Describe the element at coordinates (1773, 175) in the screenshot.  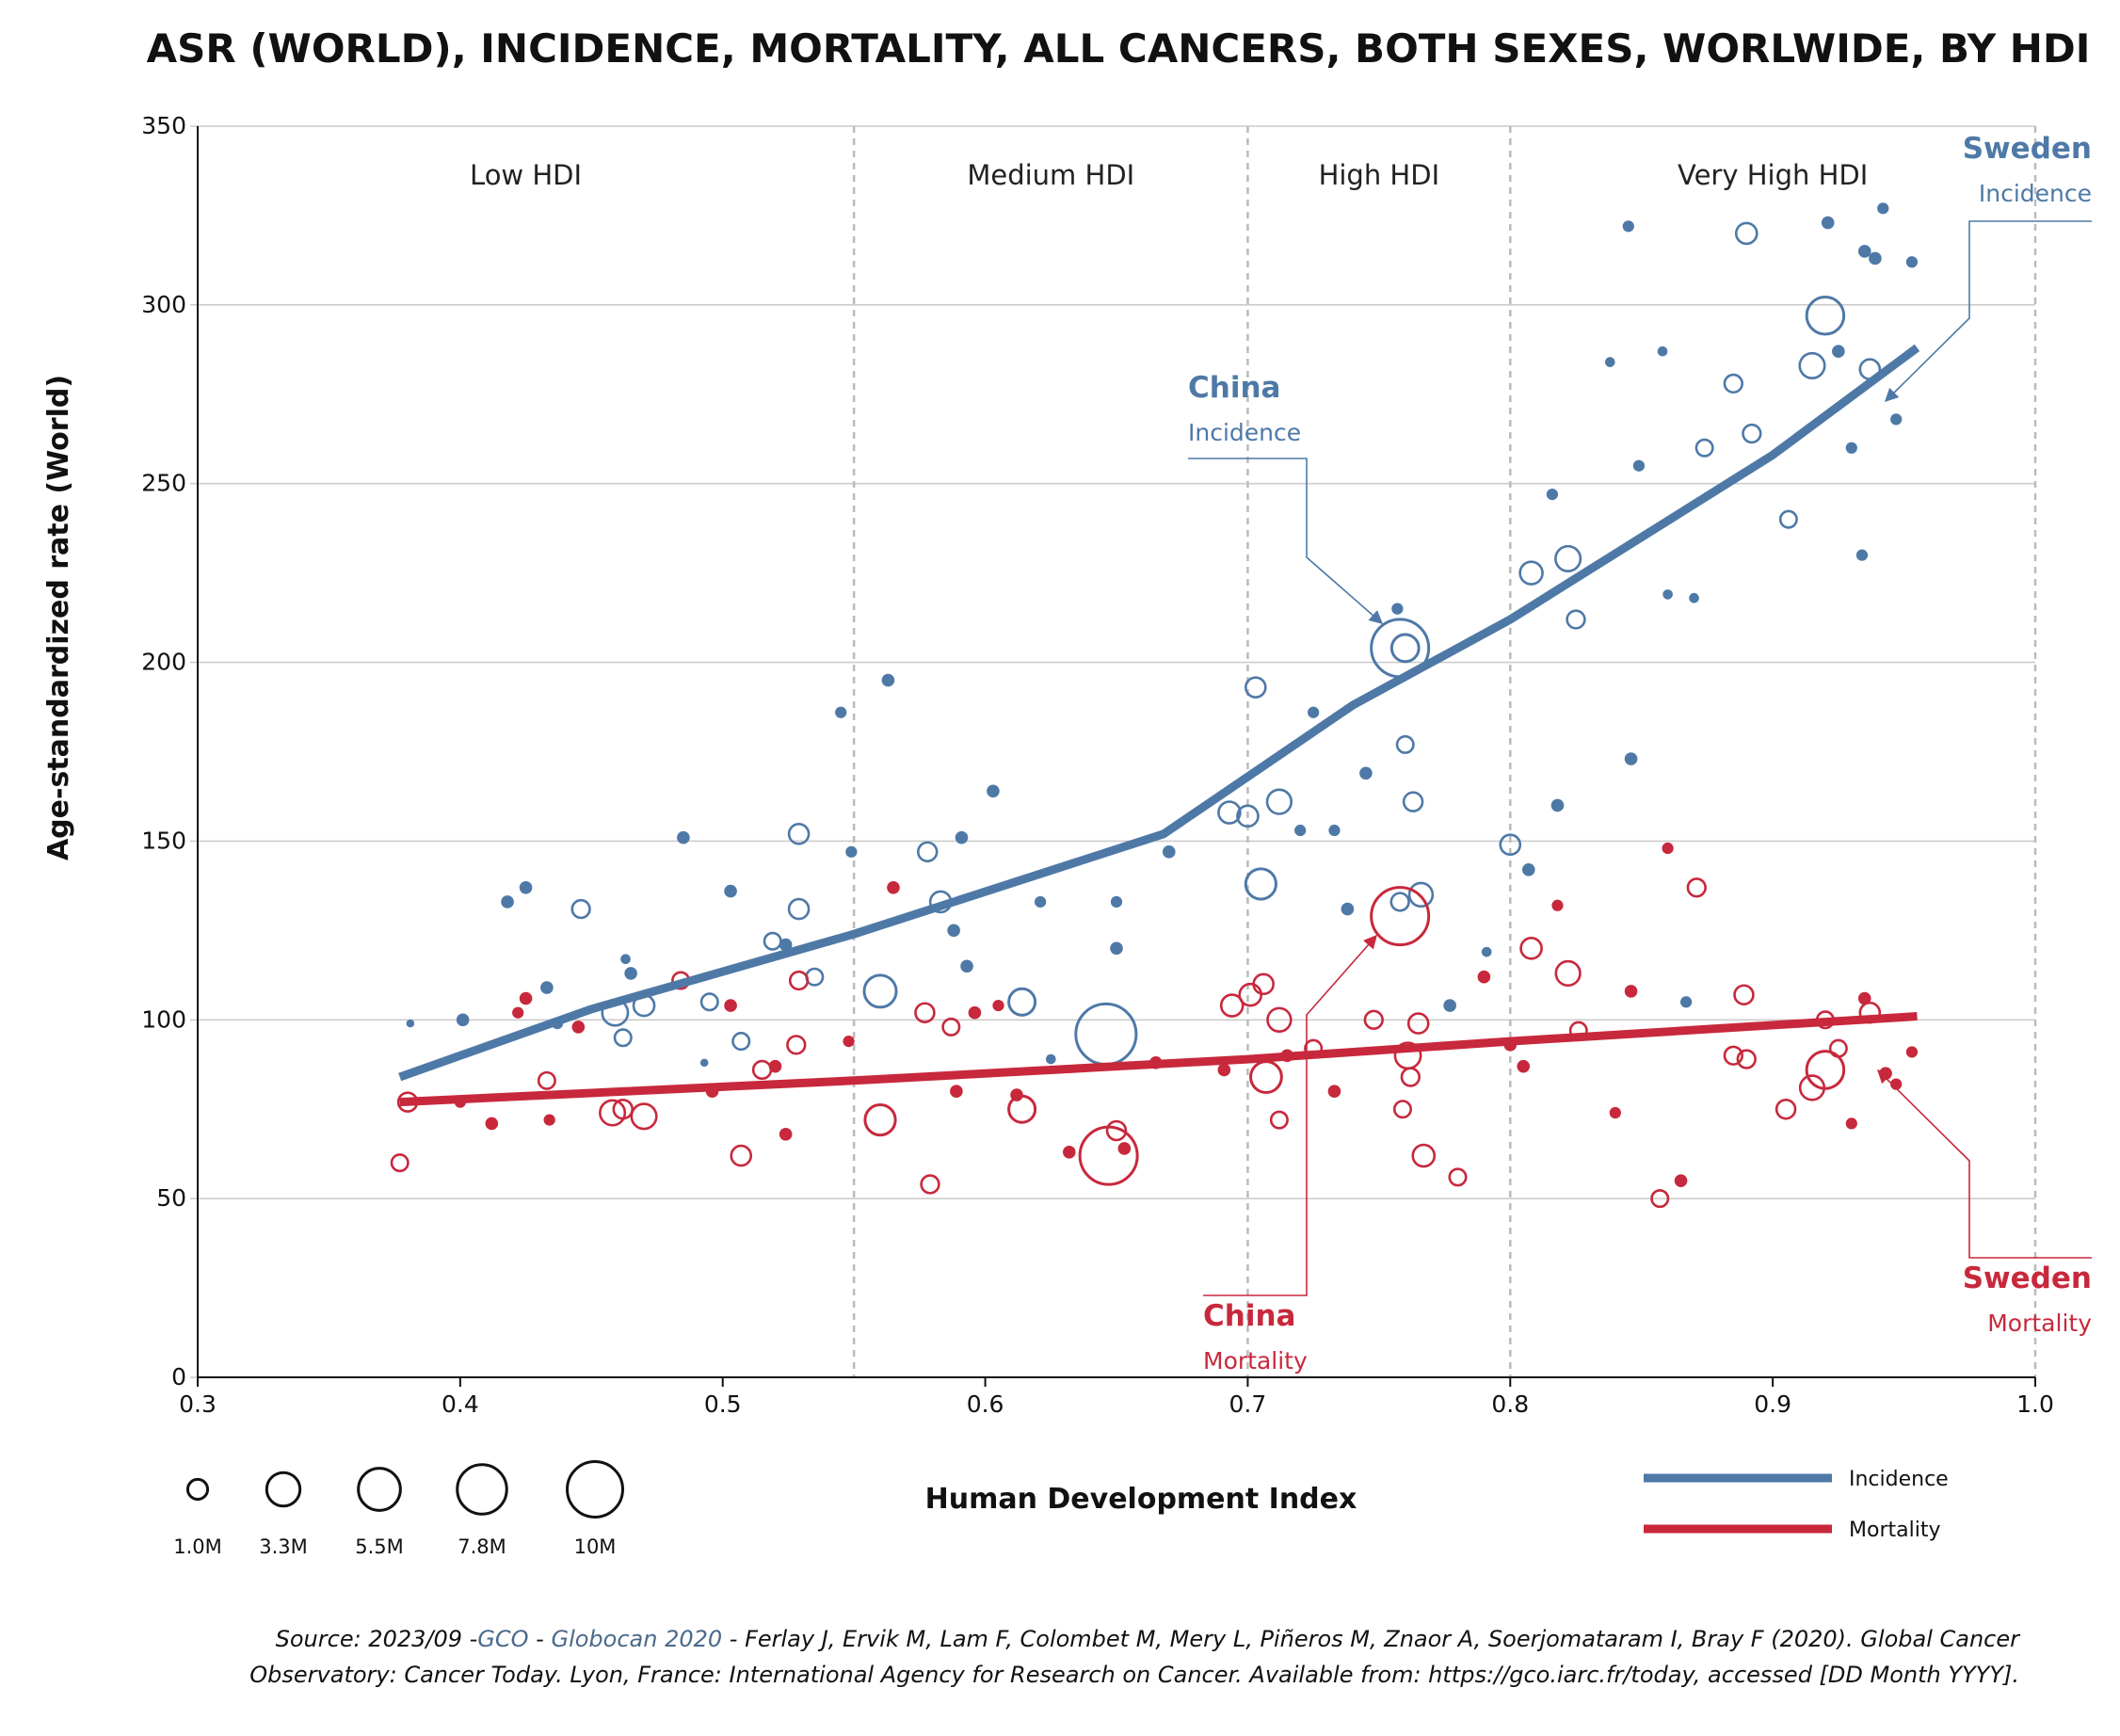
I see `hdi-band-label: Very High HDI` at that location.